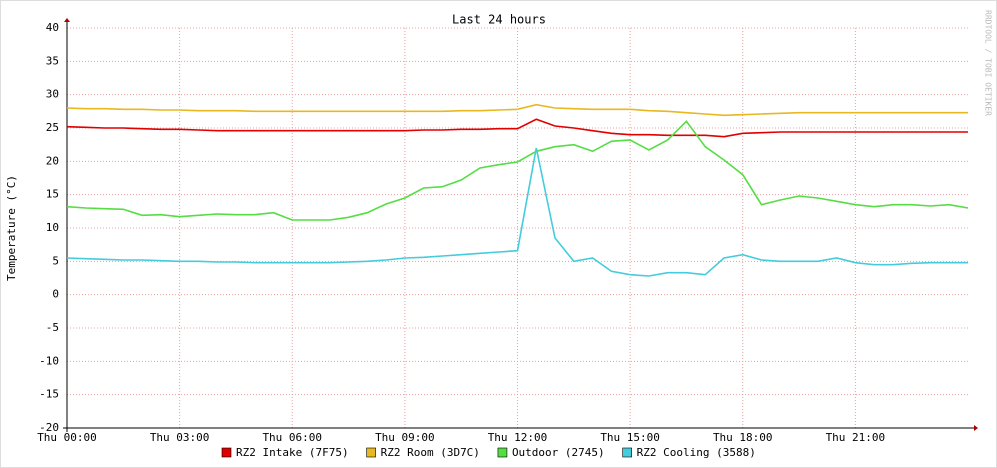 The image size is (997, 468). What do you see at coordinates (67, 437) in the screenshot?
I see `x-tick-label: Thu 00:00` at bounding box center [67, 437].